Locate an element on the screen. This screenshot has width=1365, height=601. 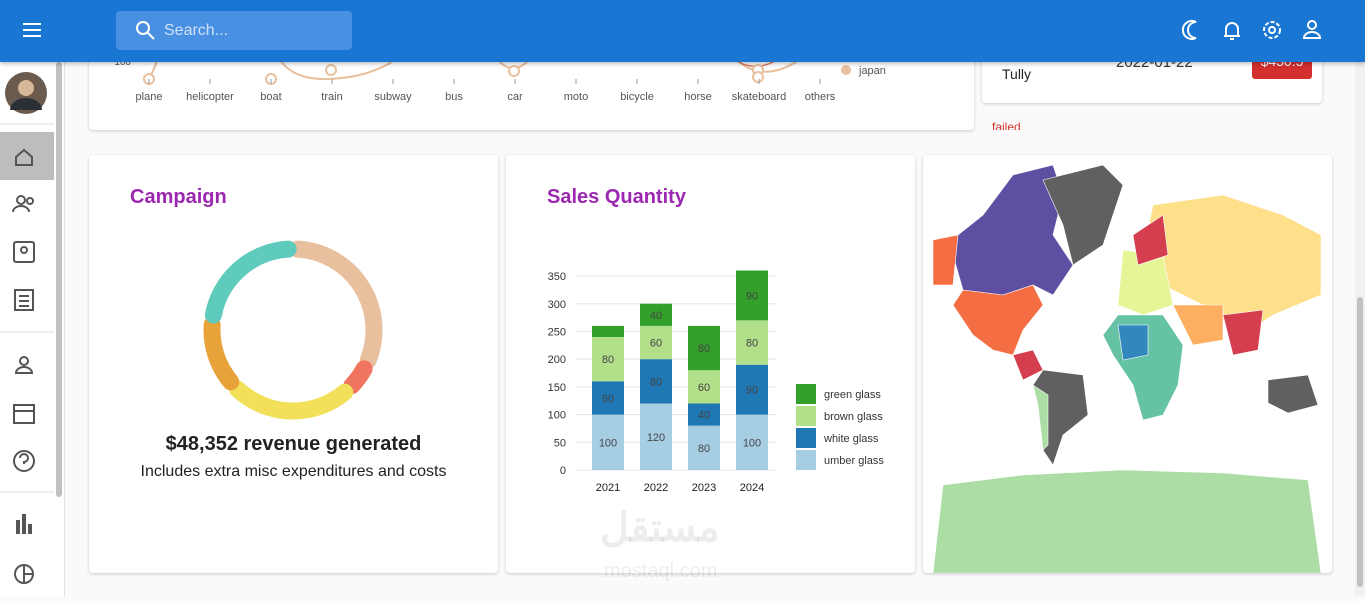
x-tick-label: car is located at coordinates (515, 97).